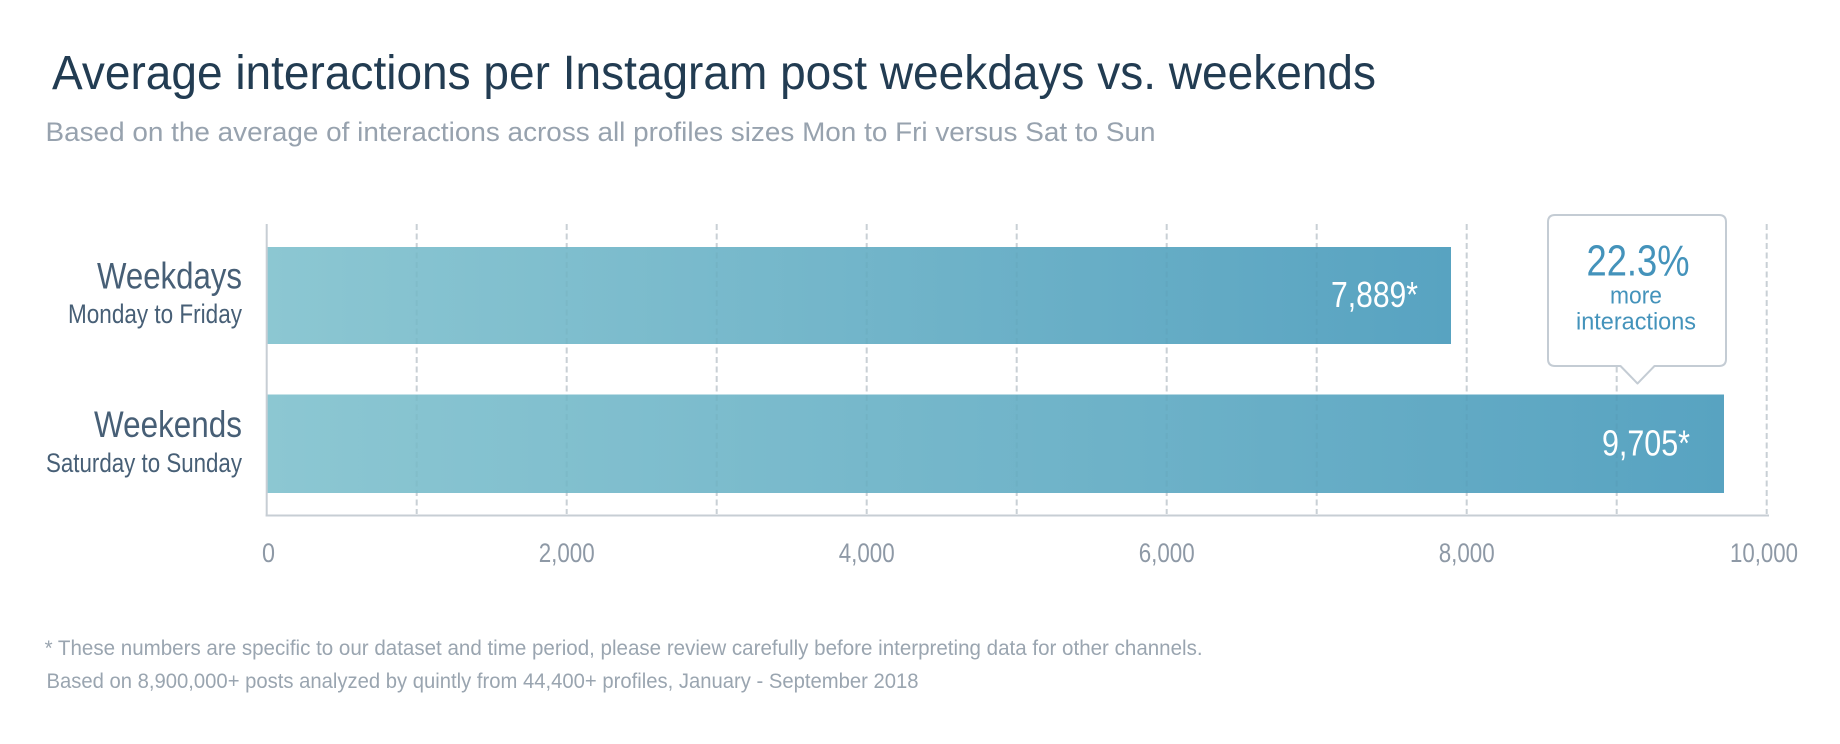 This screenshot has width=1840, height=744. What do you see at coordinates (867, 553) in the screenshot?
I see `svg-text: 4,000` at bounding box center [867, 553].